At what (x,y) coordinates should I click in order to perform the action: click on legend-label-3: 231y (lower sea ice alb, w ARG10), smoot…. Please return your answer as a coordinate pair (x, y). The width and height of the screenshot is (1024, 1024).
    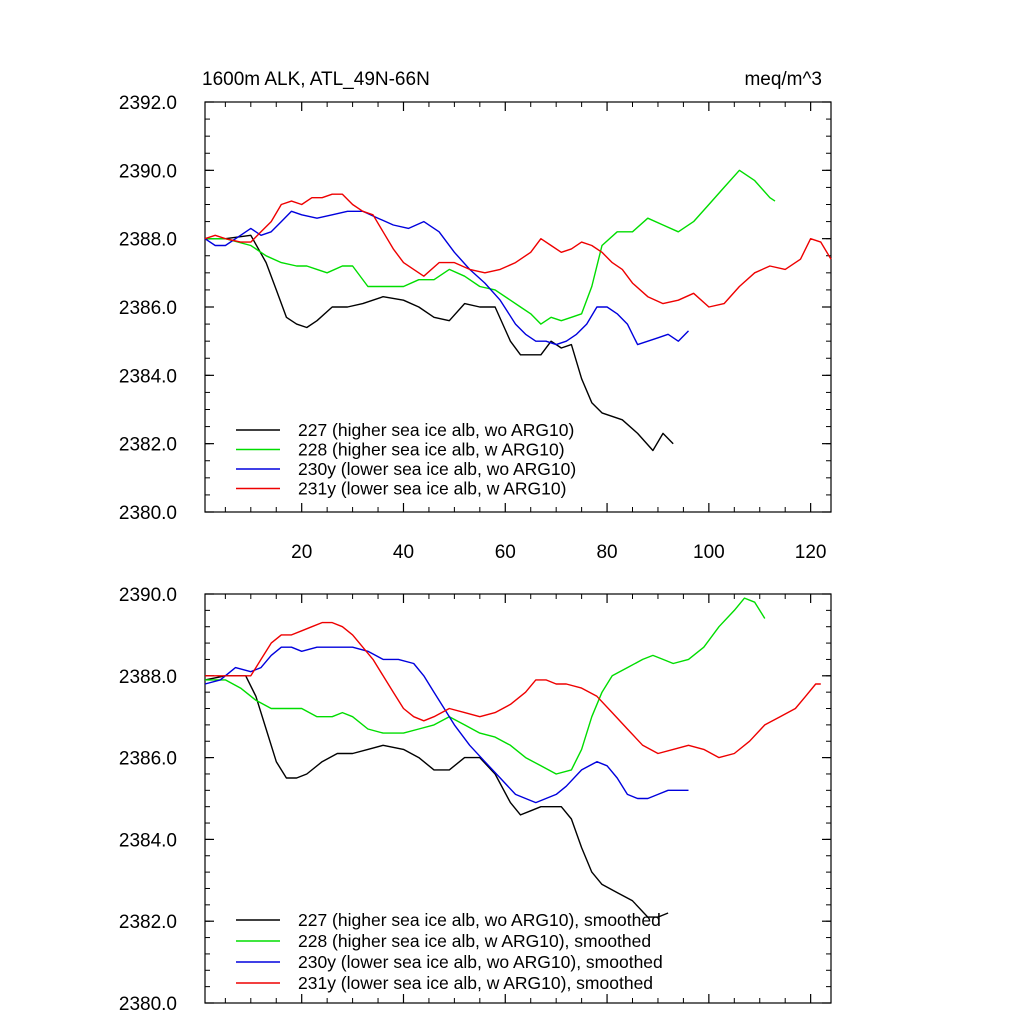
    Looking at the image, I should click on (475, 983).